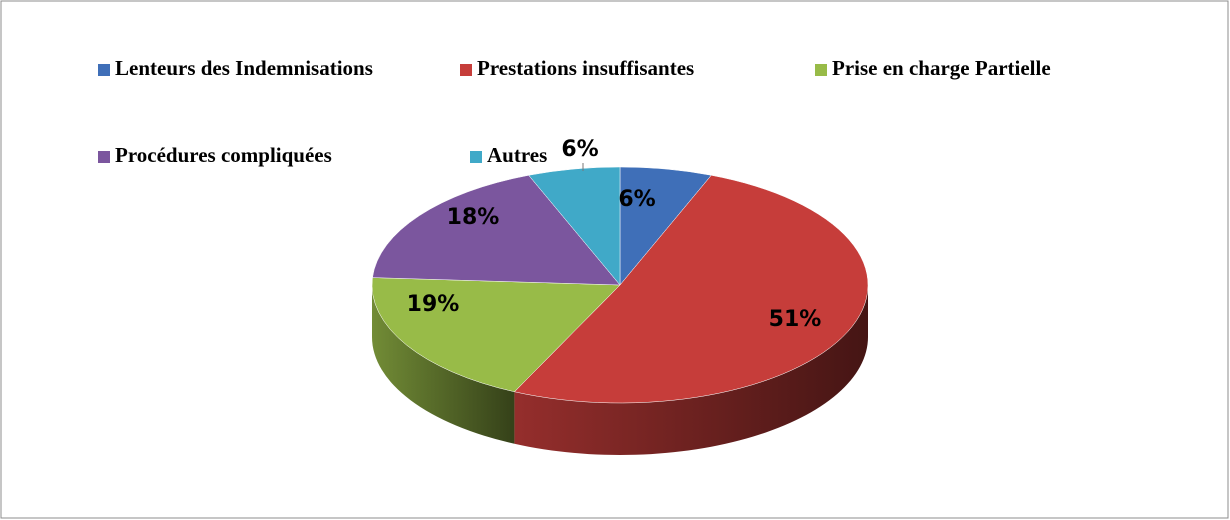 The width and height of the screenshot is (1230, 520). Describe the element at coordinates (473, 217) in the screenshot. I see `data-label: 18%` at that location.